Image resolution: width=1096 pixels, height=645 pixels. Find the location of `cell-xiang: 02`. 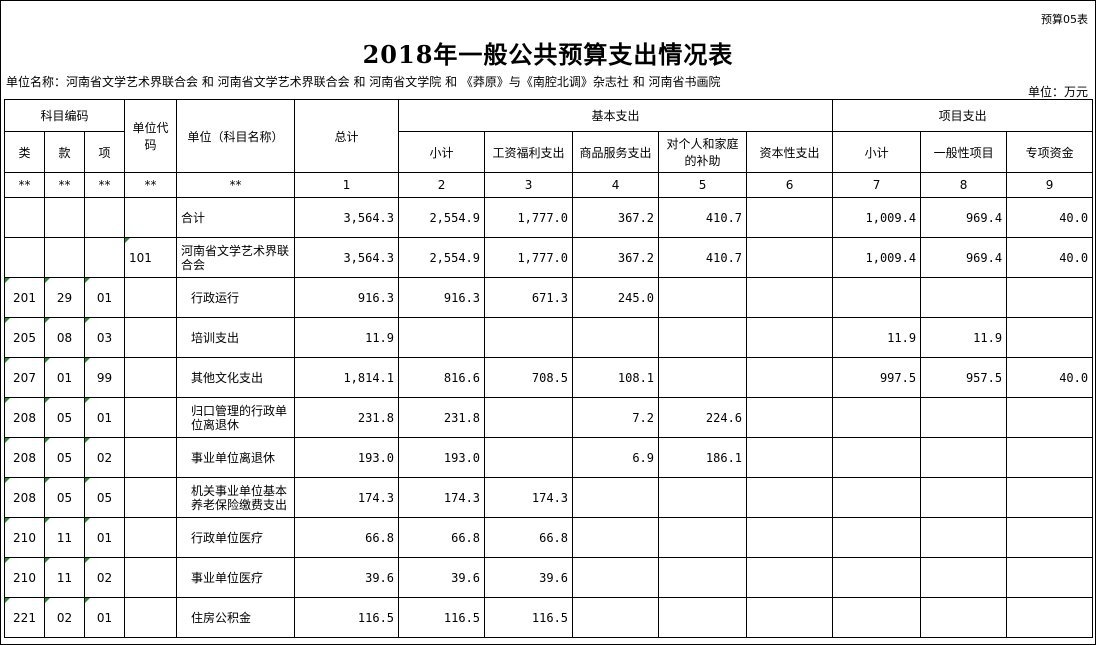

cell-xiang: 02 is located at coordinates (104, 577).